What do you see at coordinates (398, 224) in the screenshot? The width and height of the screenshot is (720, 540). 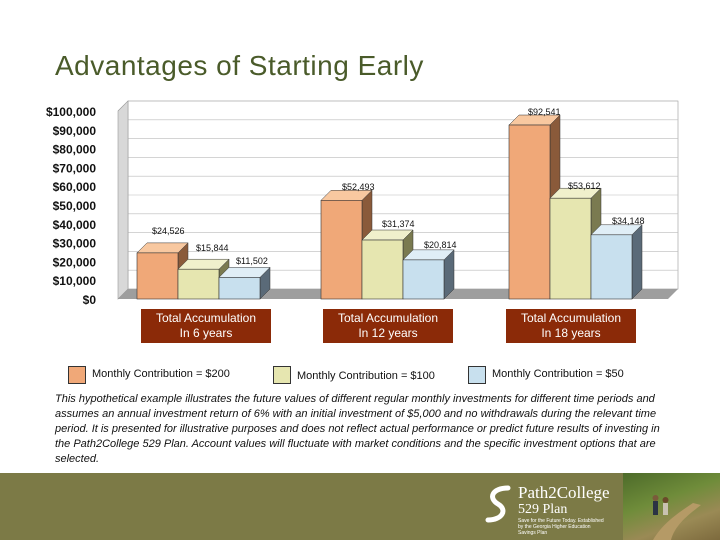 I see `data-label: $31,374` at bounding box center [398, 224].